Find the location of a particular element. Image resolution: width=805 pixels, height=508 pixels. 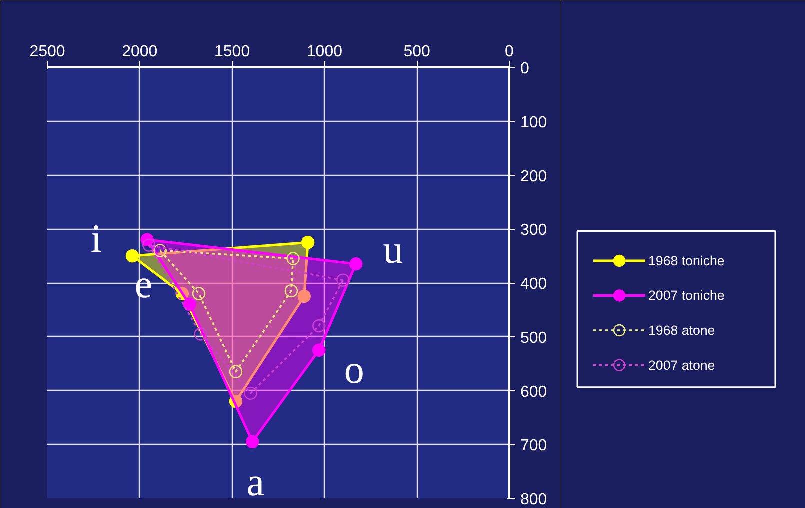

x-tick-label: 500 is located at coordinates (417, 52).